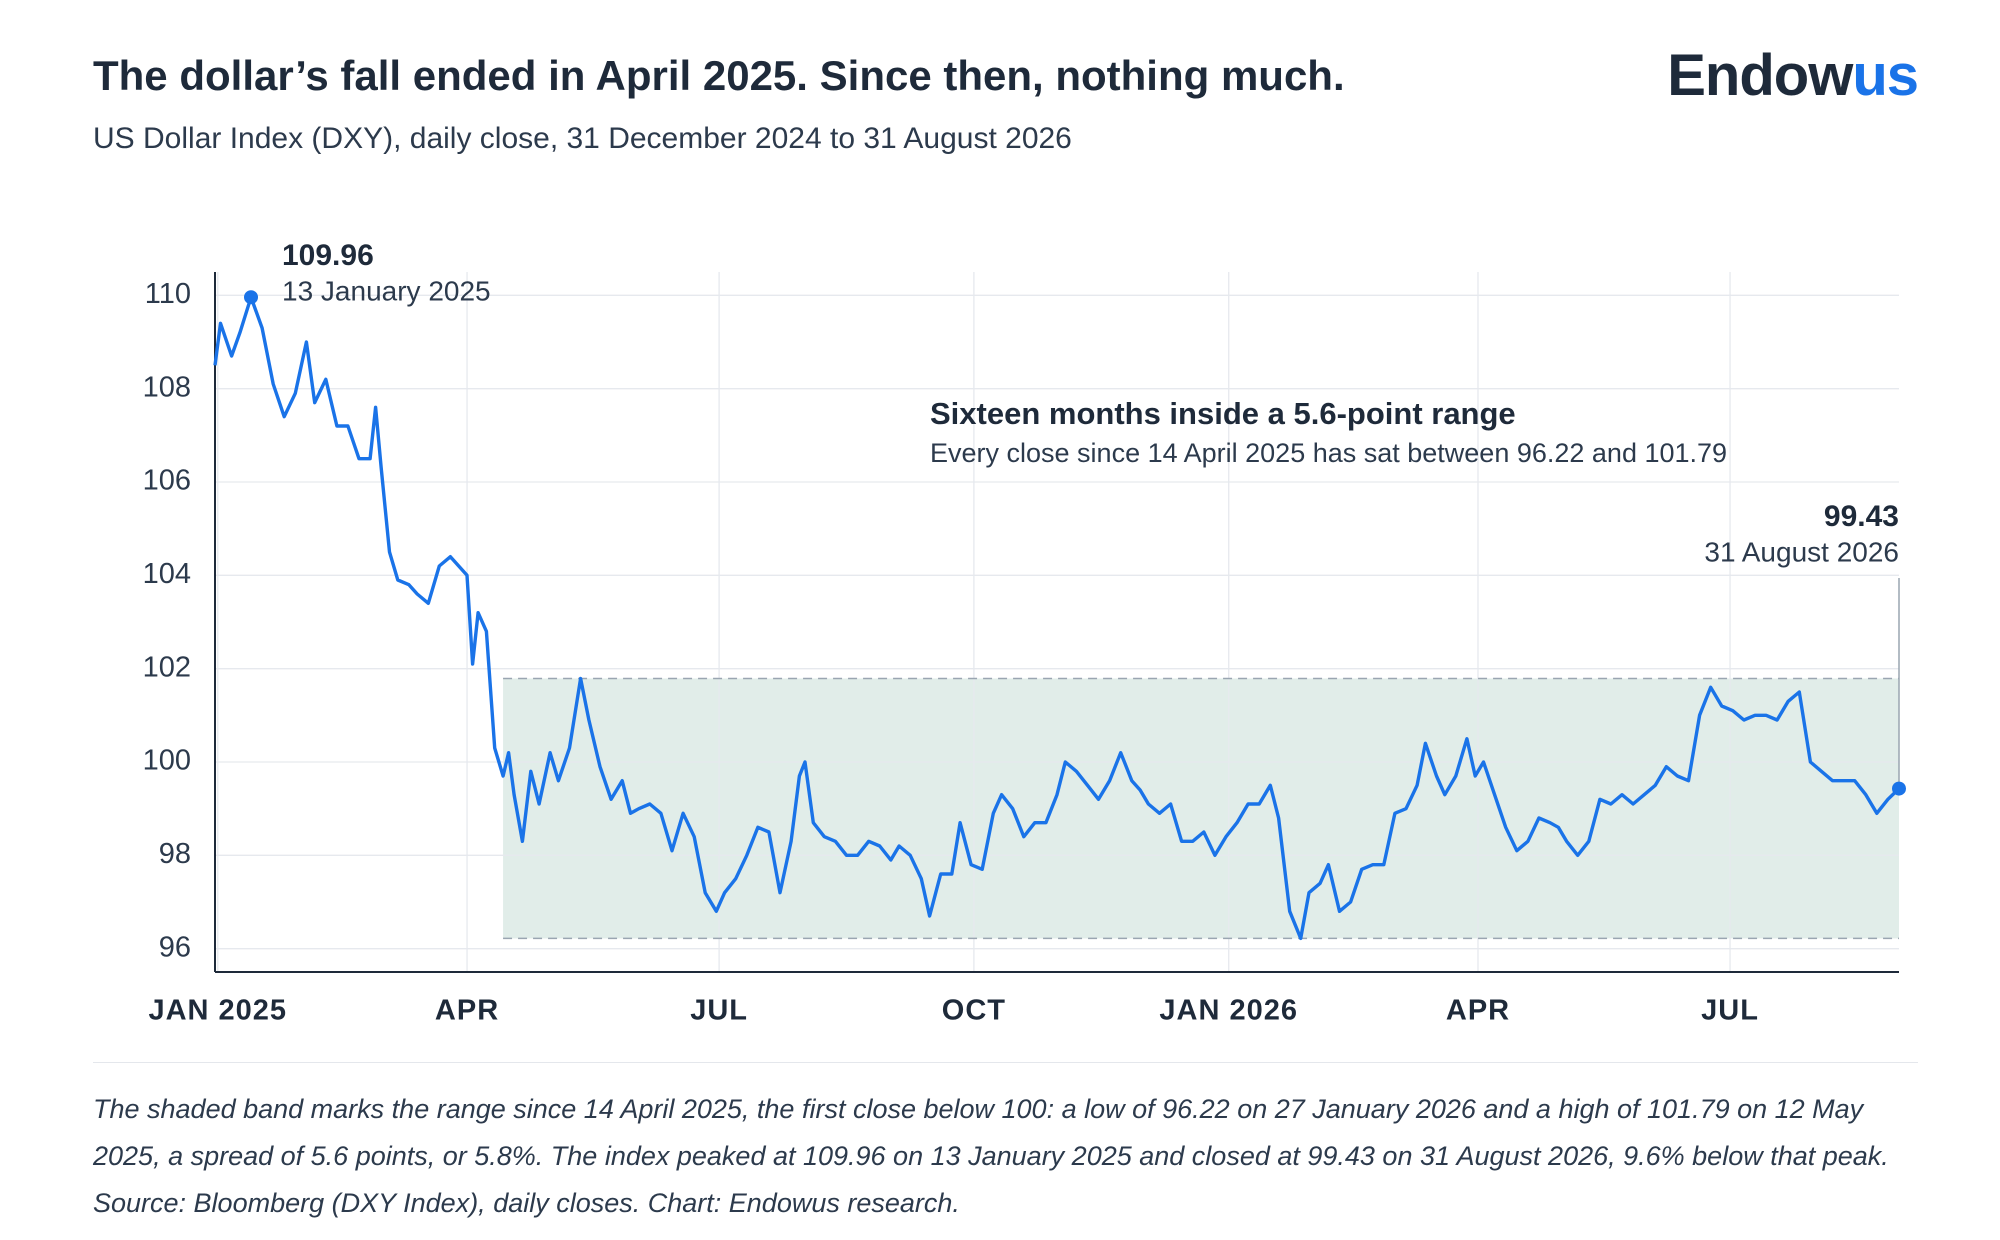 This screenshot has height=1240, width=2000. Describe the element at coordinates (175, 854) in the screenshot. I see `y-tick-label: 98` at that location.